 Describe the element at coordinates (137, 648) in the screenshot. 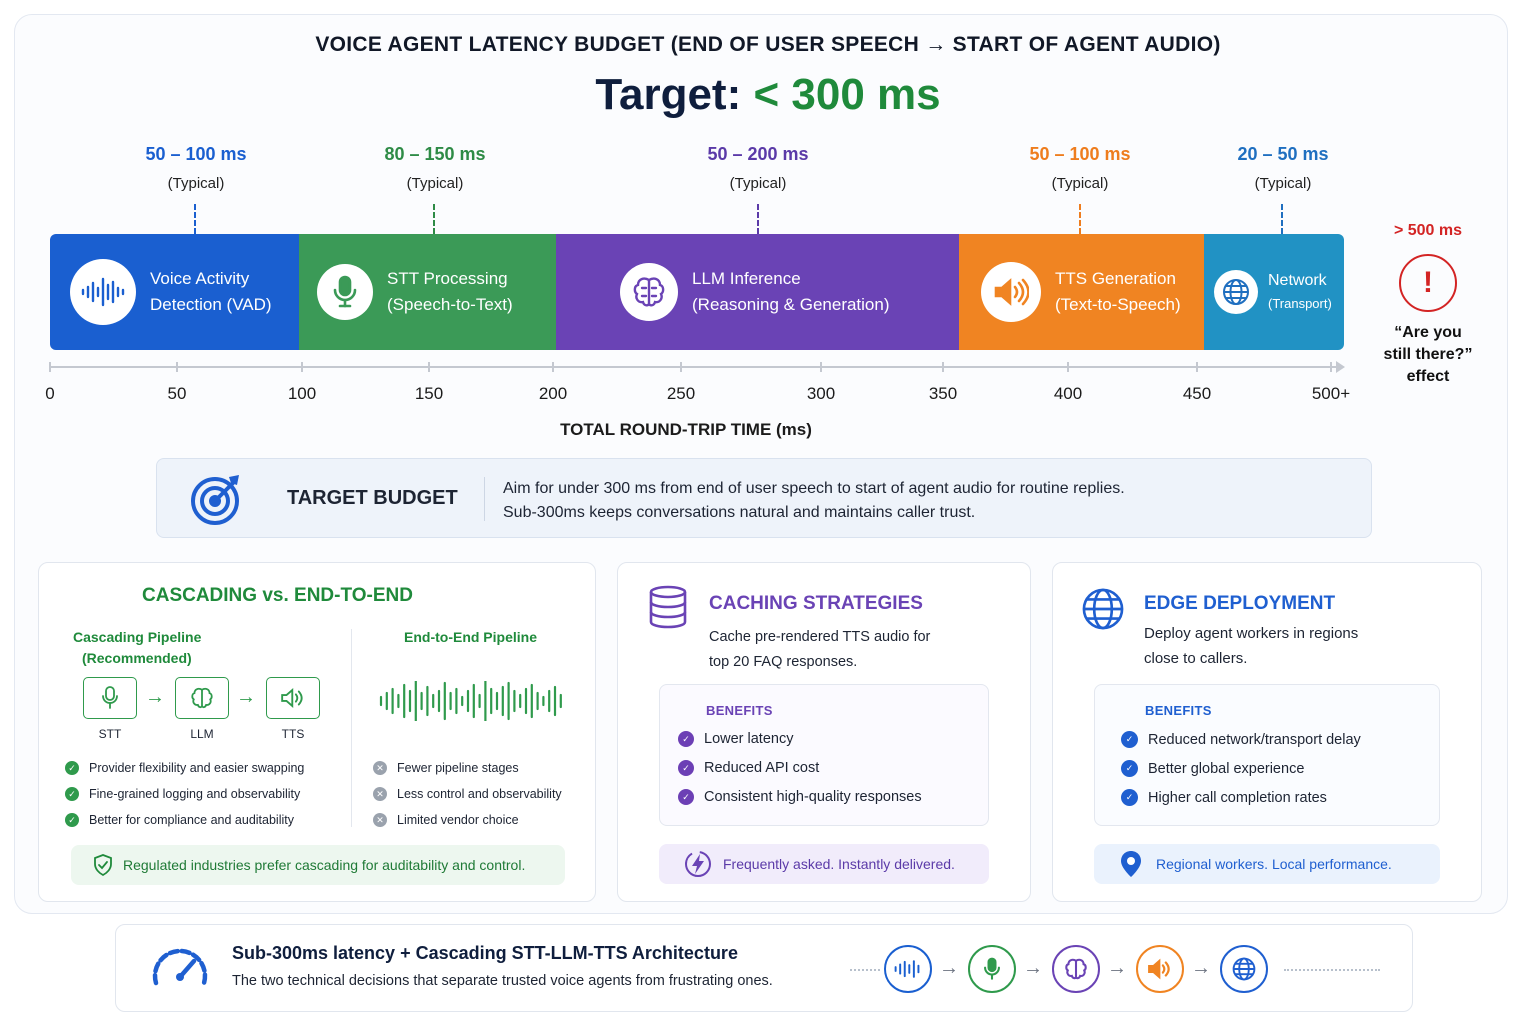

I see `cascading-heading: Cascading Pipeline (Recommended)` at that location.